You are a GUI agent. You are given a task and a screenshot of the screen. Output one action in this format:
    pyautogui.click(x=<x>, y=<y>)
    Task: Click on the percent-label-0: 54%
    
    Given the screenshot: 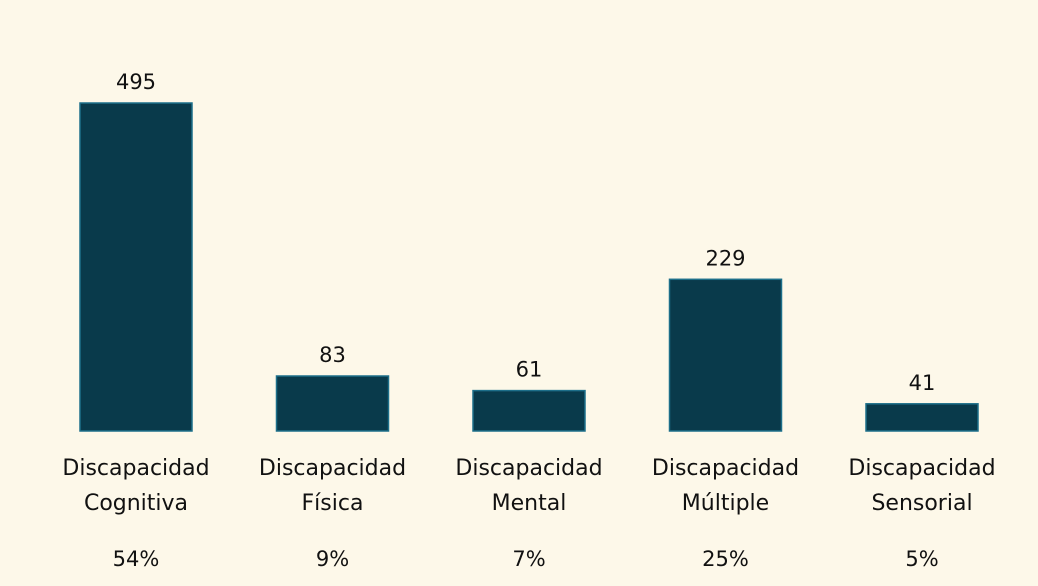 What is the action you would take?
    pyautogui.click(x=136, y=559)
    